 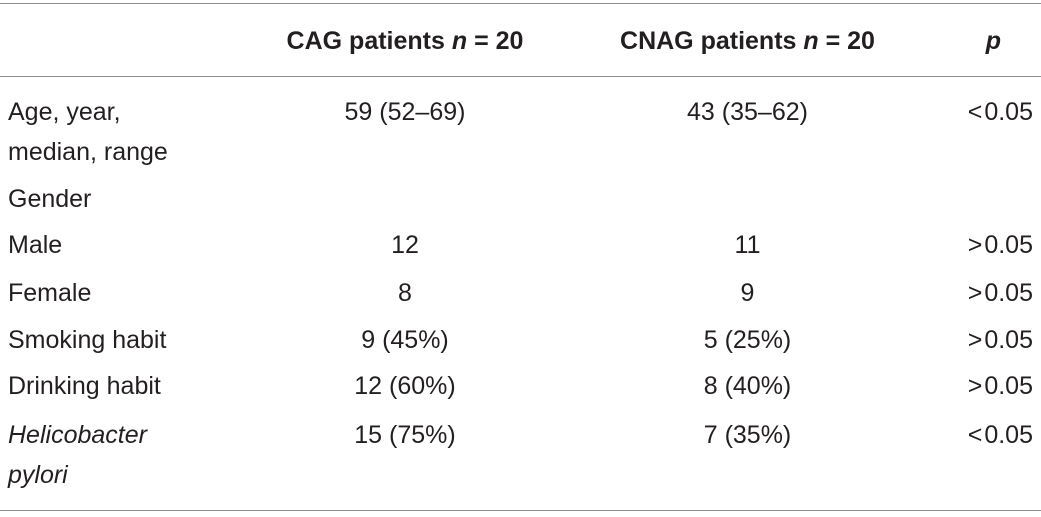 I want to click on row-age-label-line2: median, range, so click(x=88, y=152).